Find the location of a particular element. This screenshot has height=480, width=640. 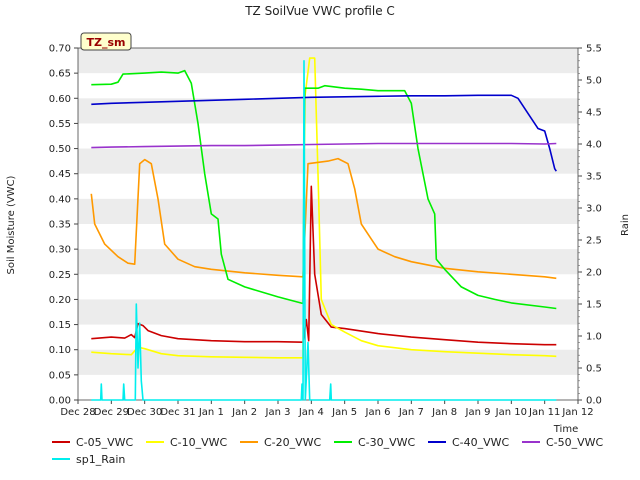

x-tick-label: Jan 1 is located at coordinates (211, 412).